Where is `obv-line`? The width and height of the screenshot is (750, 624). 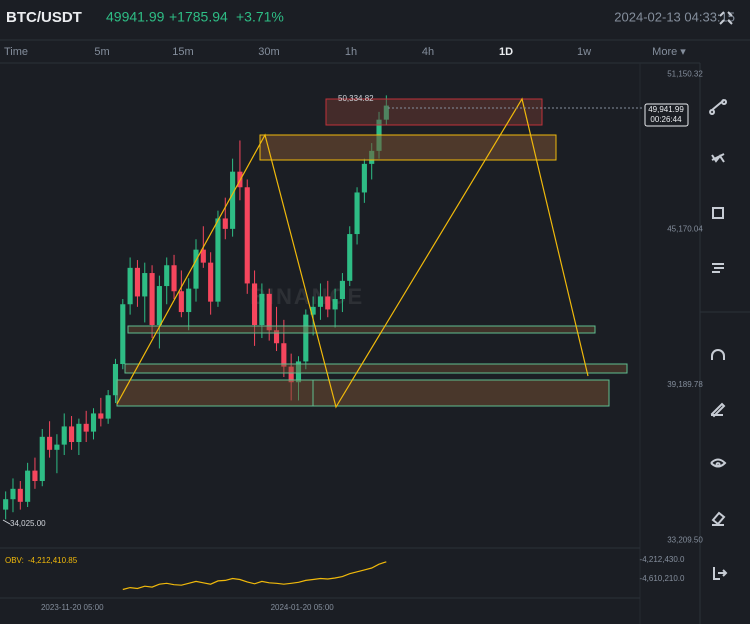
obv-line is located at coordinates (254, 576).